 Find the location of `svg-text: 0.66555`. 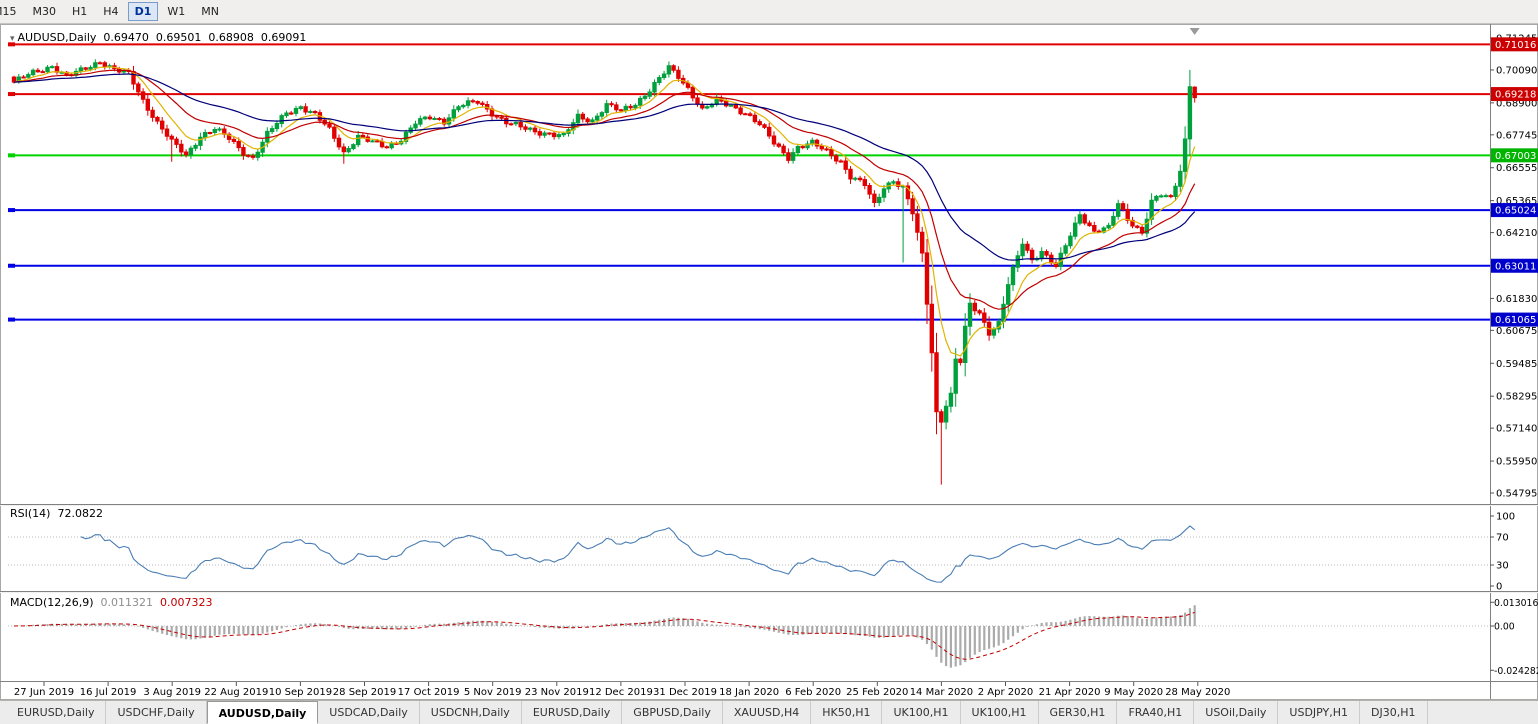

svg-text: 0.66555 is located at coordinates (1516, 168).